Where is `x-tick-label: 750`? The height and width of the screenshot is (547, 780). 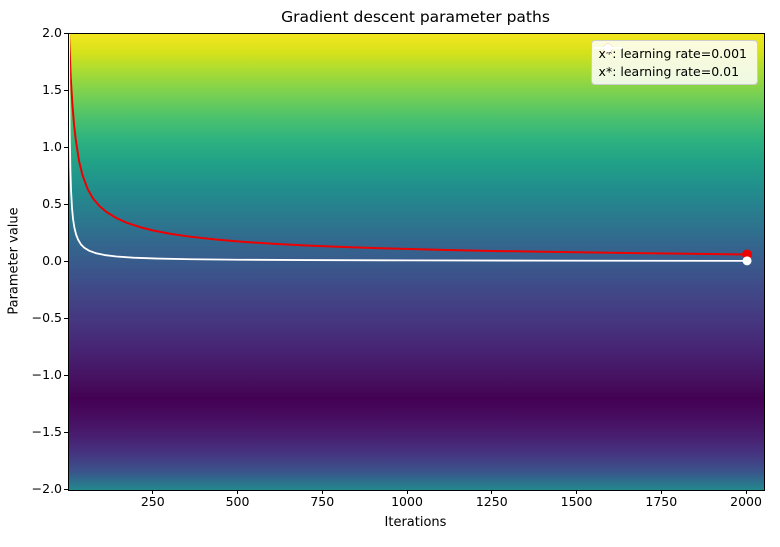 x-tick-label: 750 is located at coordinates (322, 501).